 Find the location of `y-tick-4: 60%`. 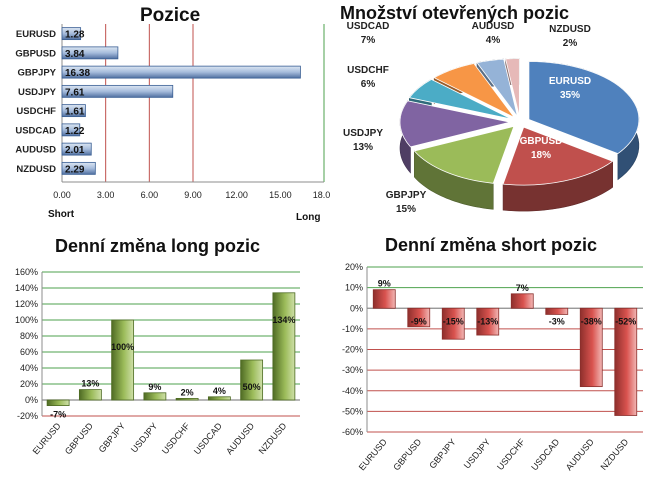

y-tick-4: 60% is located at coordinates (29, 352).